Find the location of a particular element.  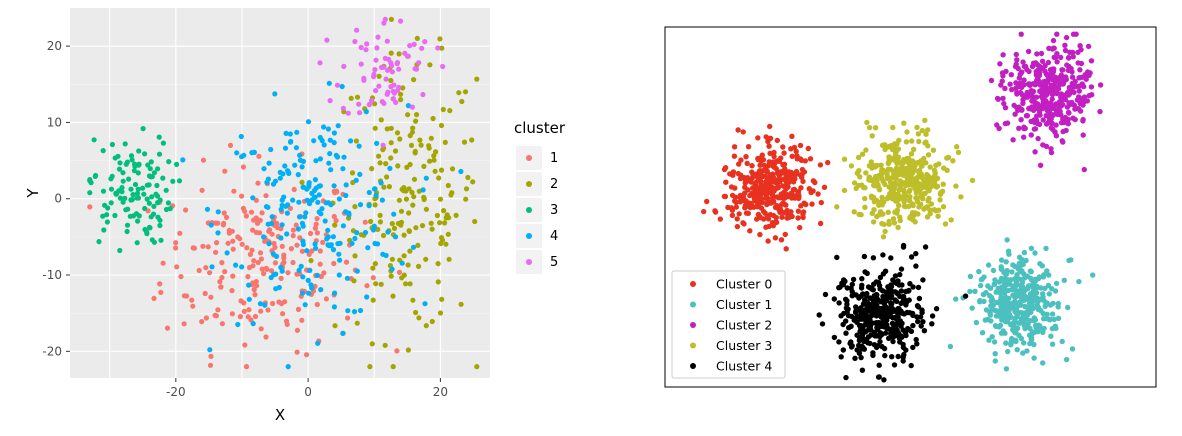

right-legend-label-3: Cluster 3 is located at coordinates (744, 345).